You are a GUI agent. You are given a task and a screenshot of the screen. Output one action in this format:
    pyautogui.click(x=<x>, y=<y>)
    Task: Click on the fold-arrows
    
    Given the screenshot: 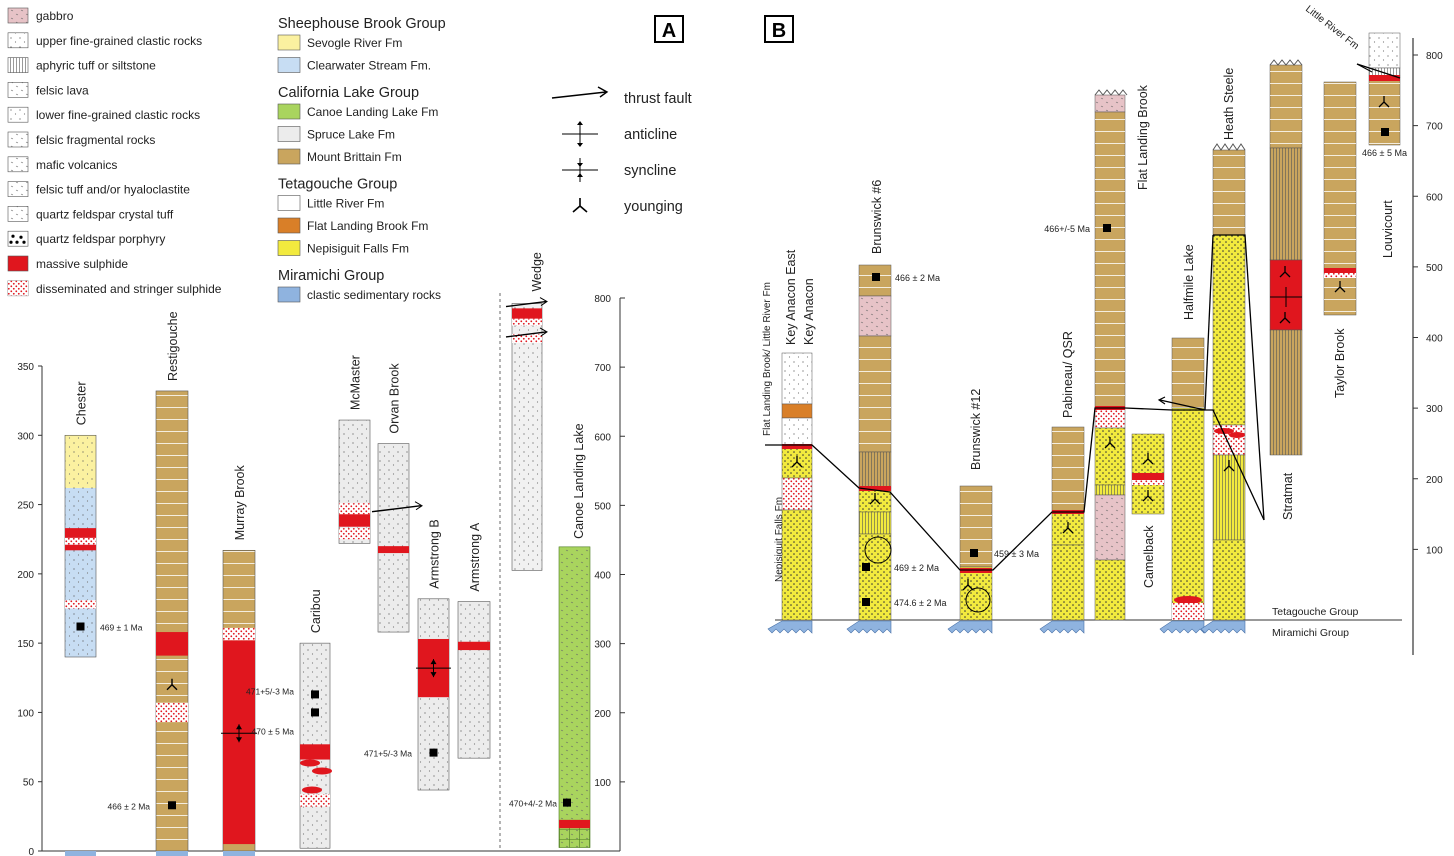 What is the action you would take?
    pyautogui.click(x=433, y=668)
    